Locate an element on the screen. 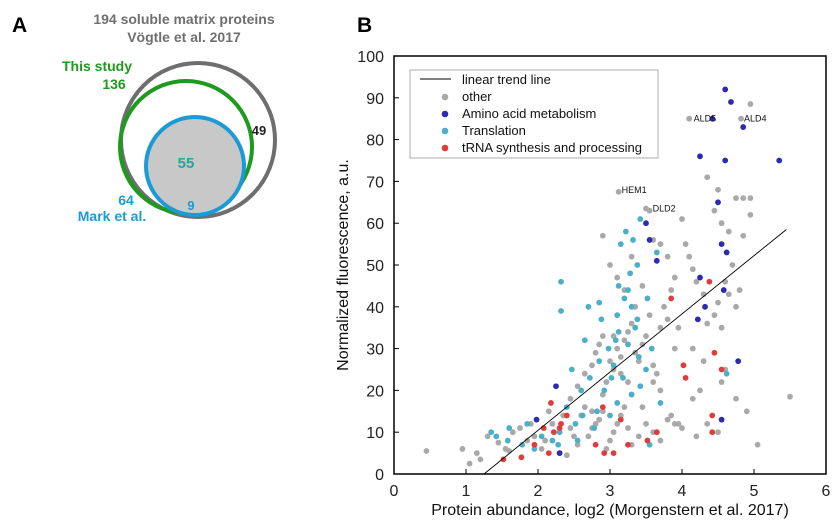 This screenshot has height=525, width=837. annotation-ald5: ALD5 is located at coordinates (705, 119).